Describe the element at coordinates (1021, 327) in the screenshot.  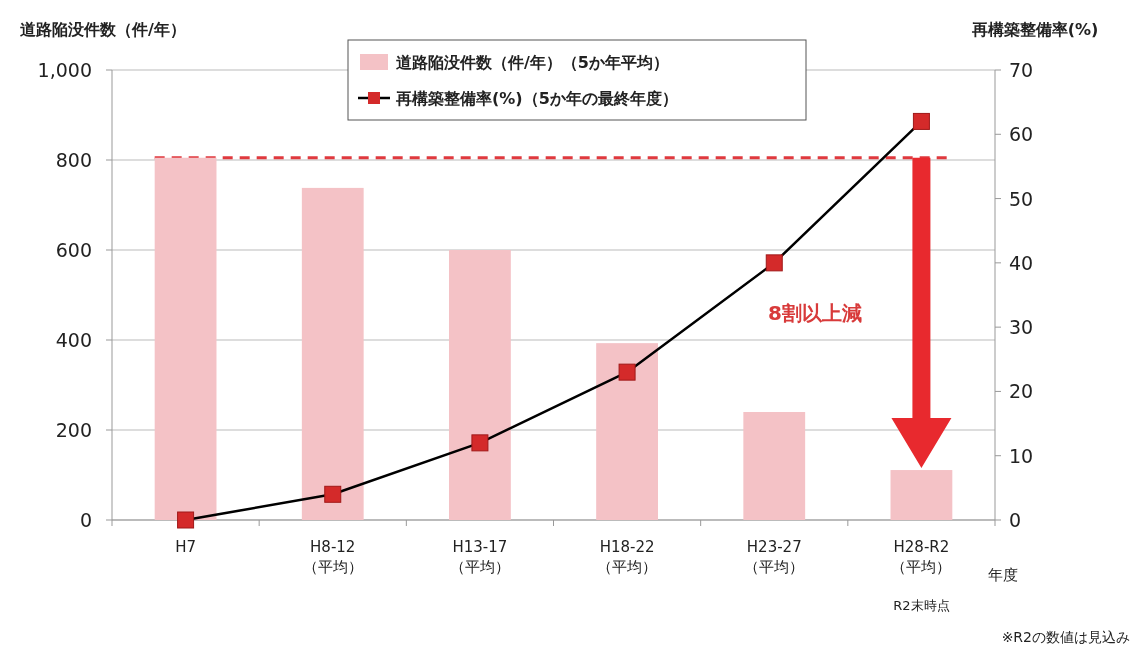
I see `y2-tick-label: 30` at that location.